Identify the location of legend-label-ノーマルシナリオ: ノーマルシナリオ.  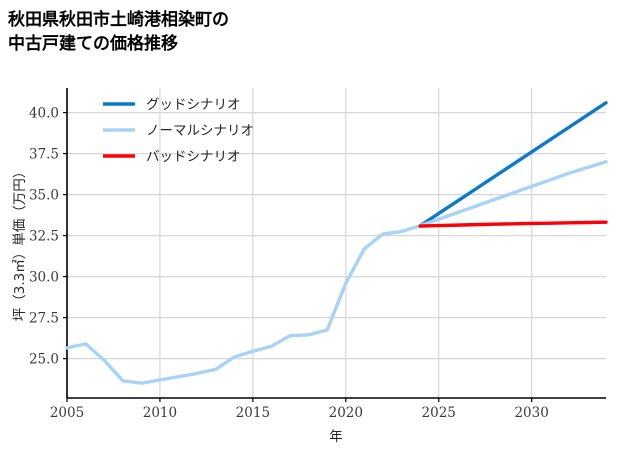
(200, 131).